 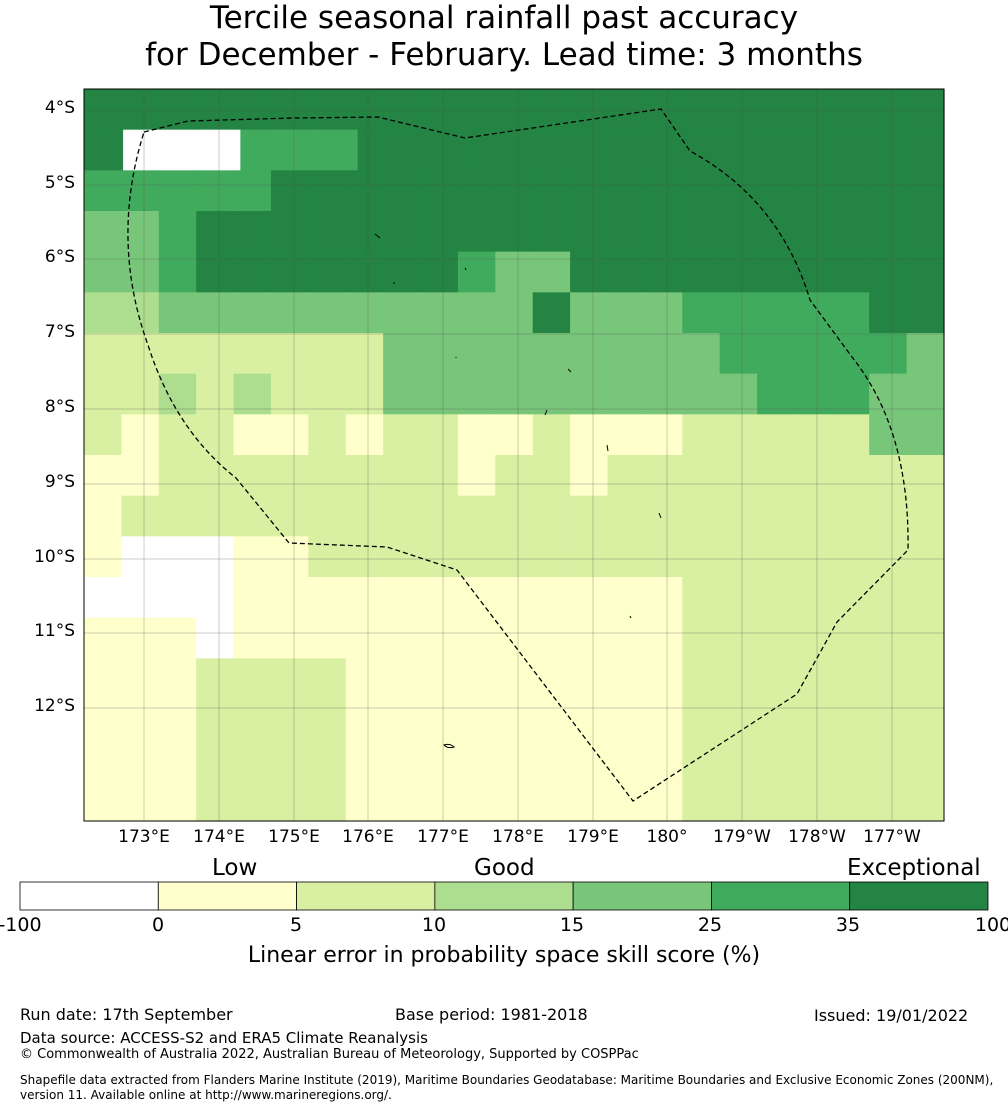 What do you see at coordinates (59, 108) in the screenshot?
I see `lat-label: 4°S` at bounding box center [59, 108].